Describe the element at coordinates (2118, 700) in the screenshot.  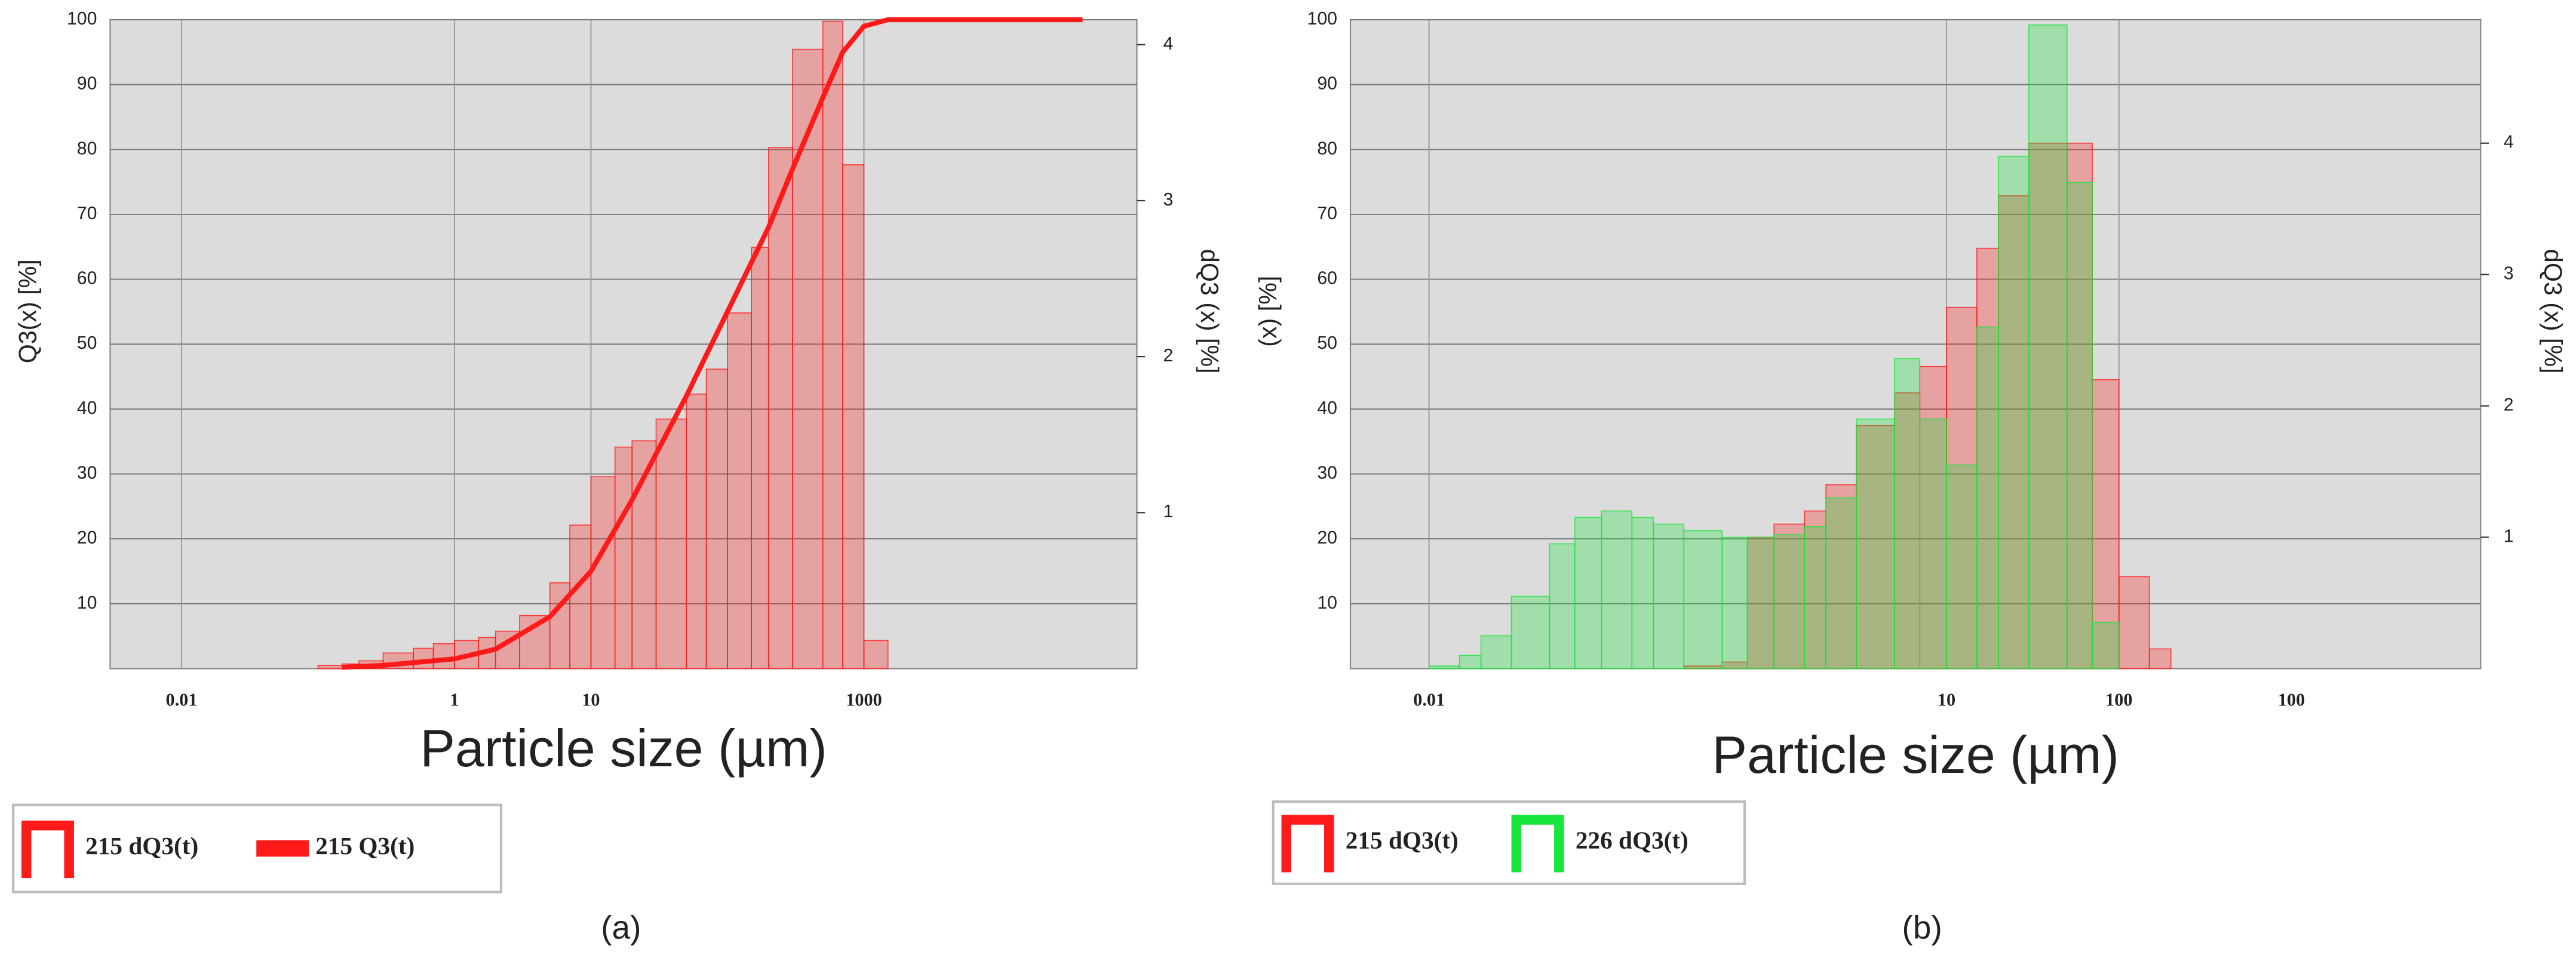
I see `x-tick-label: 100` at that location.